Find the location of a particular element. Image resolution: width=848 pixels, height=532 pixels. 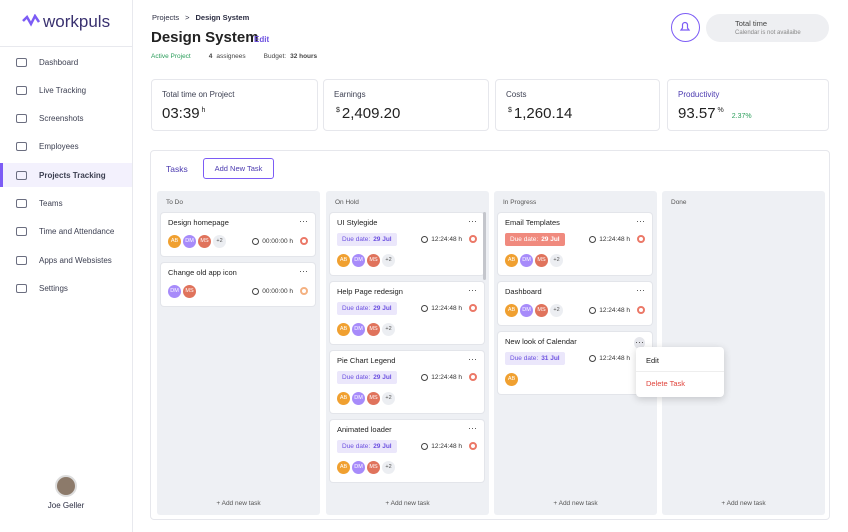

user-name: Joe Geller is located at coordinates (66, 505).